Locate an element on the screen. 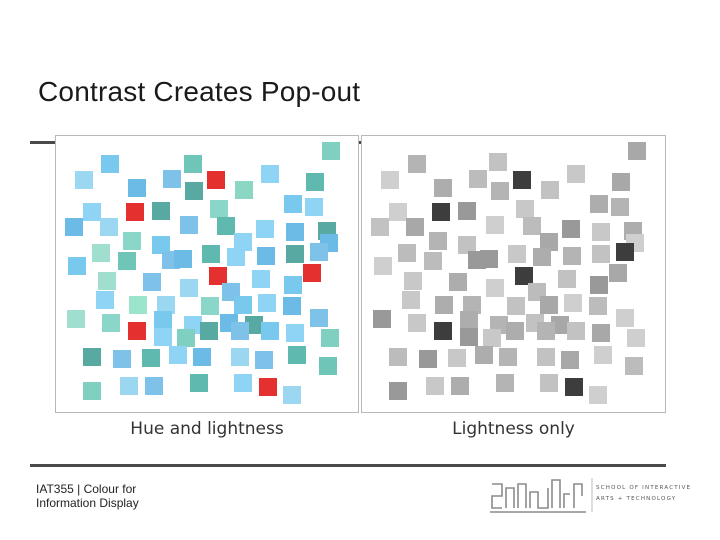  course-line-1: IAT355 | Colour for is located at coordinates (86, 489).